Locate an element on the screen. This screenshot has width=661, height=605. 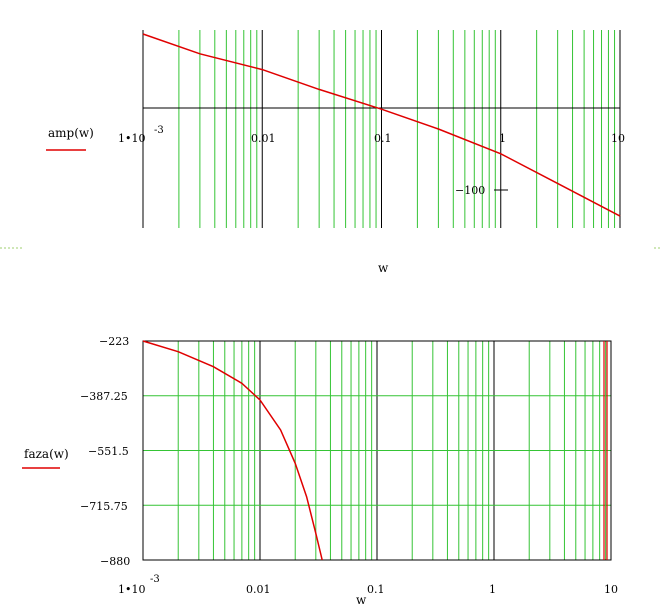
faza-xaxis-label: w is located at coordinates (361, 599).